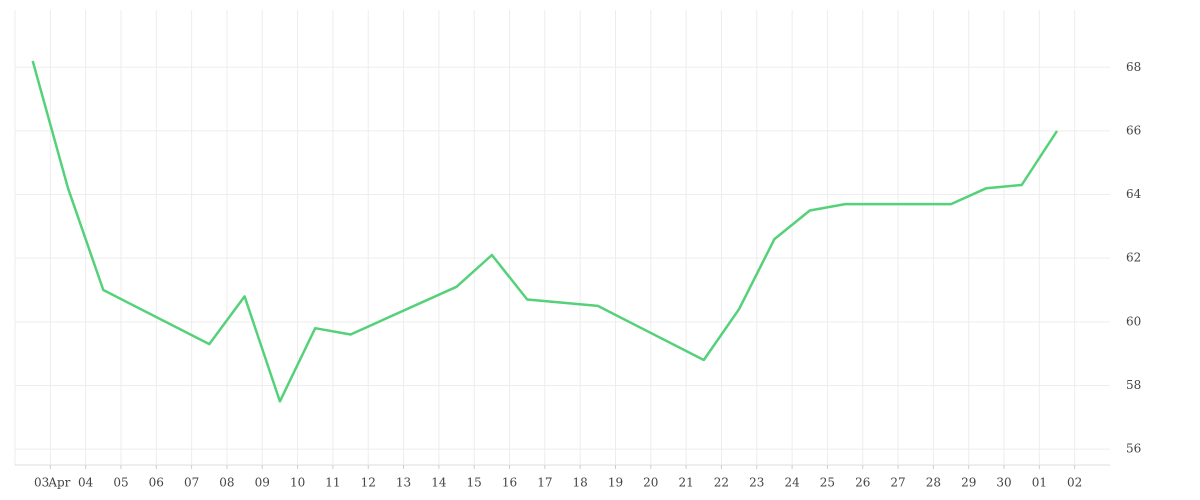 This screenshot has height=500, width=1200. I want to click on y-tick-label: 58, so click(1133, 385).